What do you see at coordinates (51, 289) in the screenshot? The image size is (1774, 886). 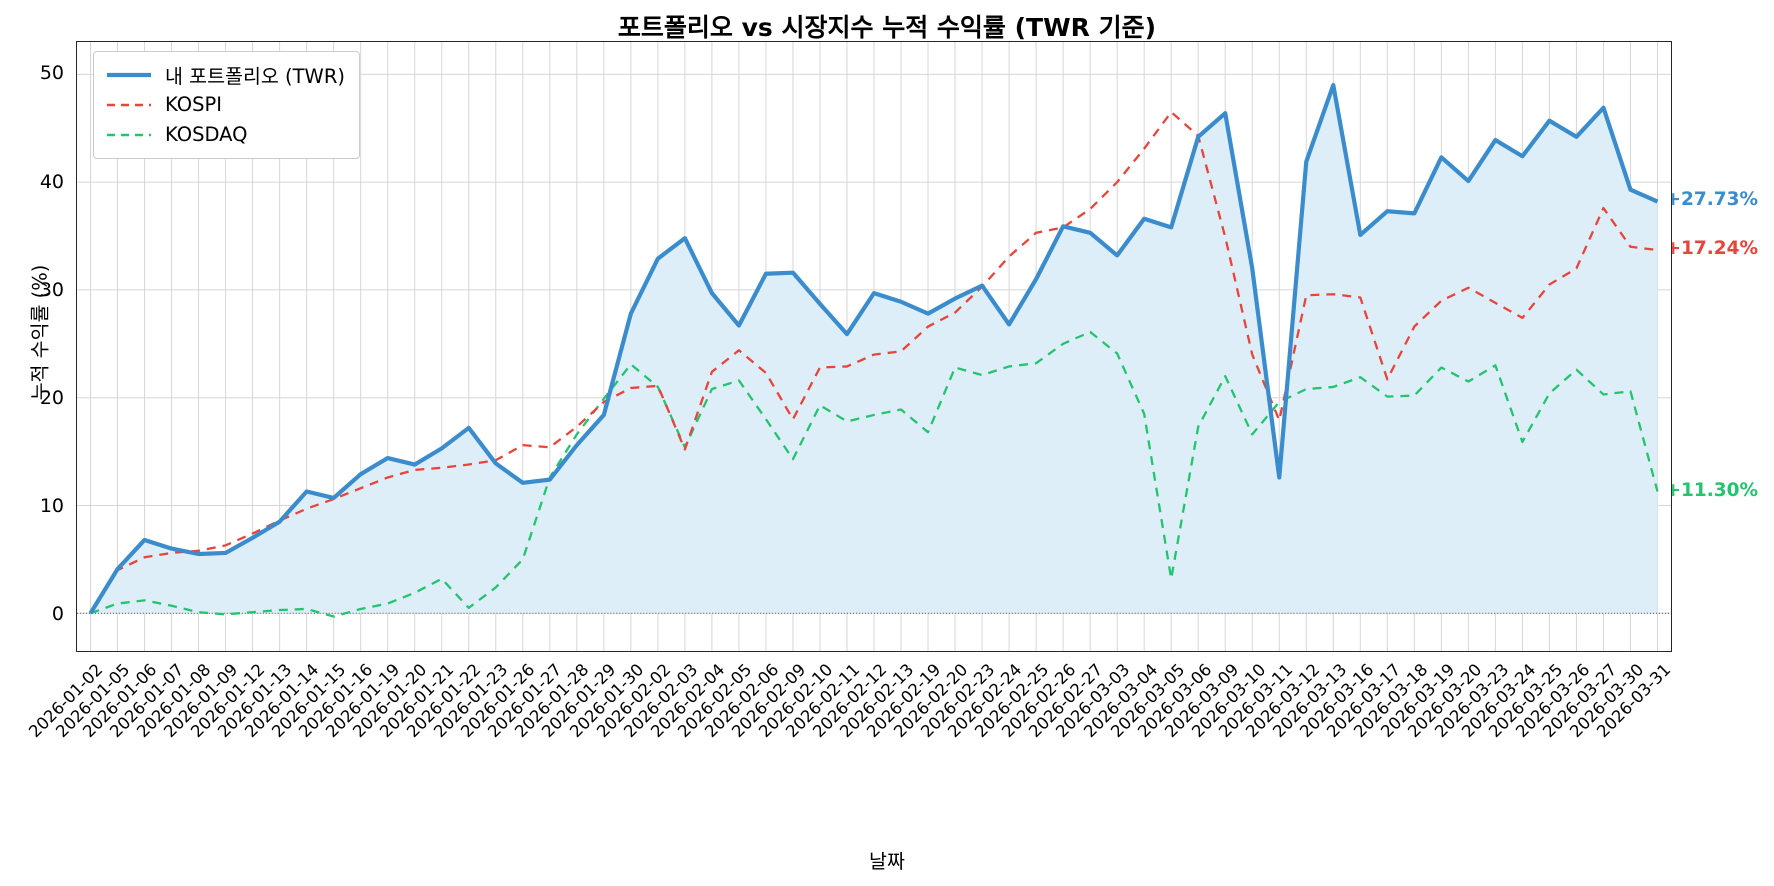 I see `y-tick-label: 30` at bounding box center [51, 289].